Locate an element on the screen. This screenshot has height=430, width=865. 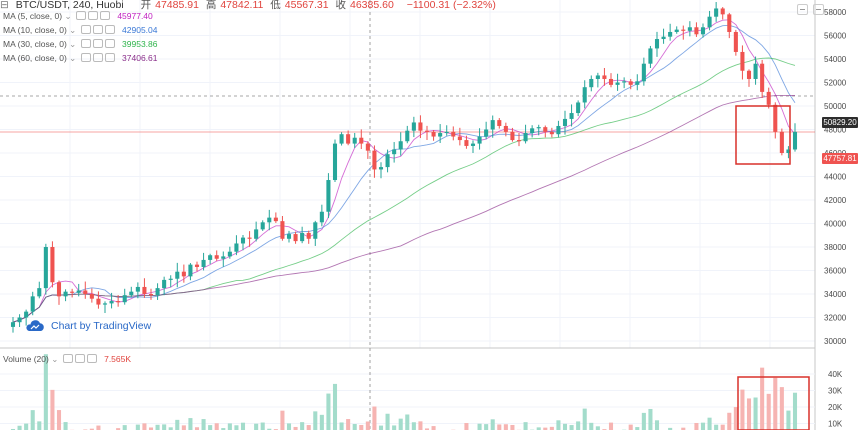
indicator-ma30: MA (30, close, 0) ⌄ 39953.86 is located at coordinates (80, 44).